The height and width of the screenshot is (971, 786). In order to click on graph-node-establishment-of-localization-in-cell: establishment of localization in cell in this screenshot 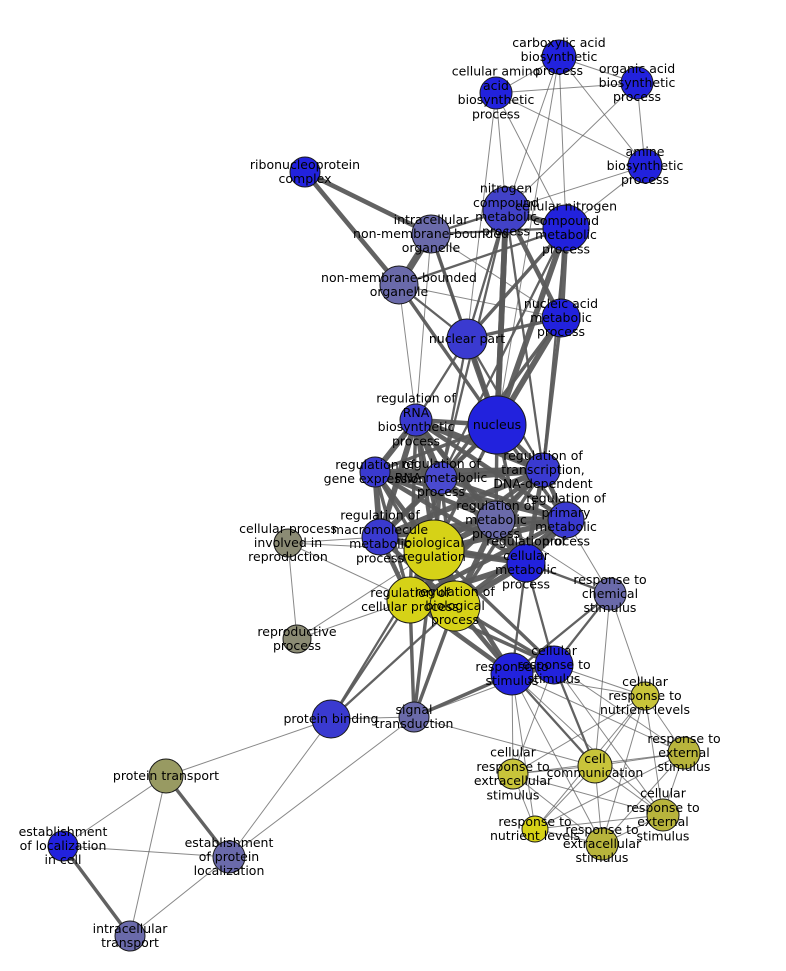, I will do `click(63, 846)`.